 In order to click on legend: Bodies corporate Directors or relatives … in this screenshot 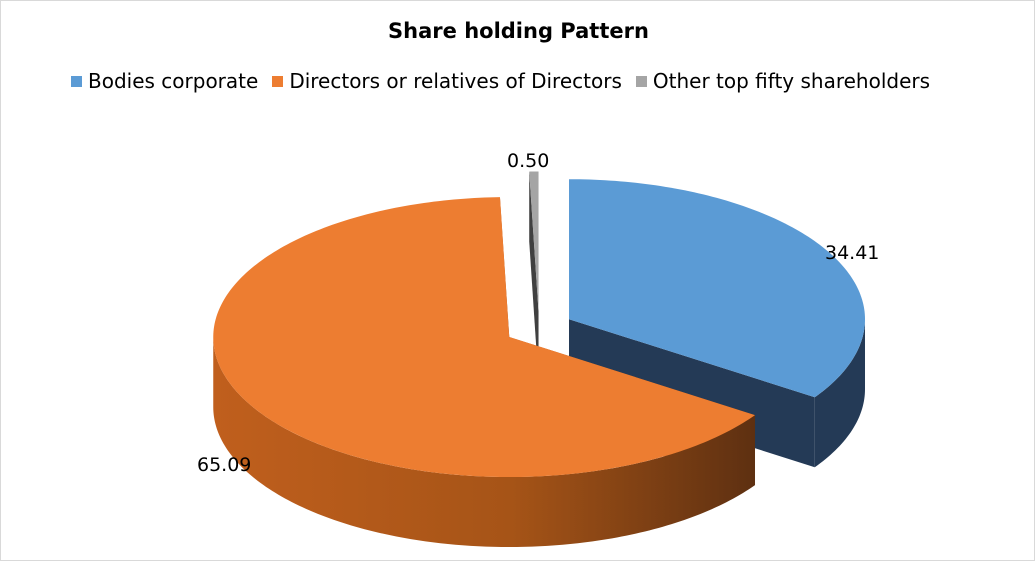, I will do `click(507, 81)`.